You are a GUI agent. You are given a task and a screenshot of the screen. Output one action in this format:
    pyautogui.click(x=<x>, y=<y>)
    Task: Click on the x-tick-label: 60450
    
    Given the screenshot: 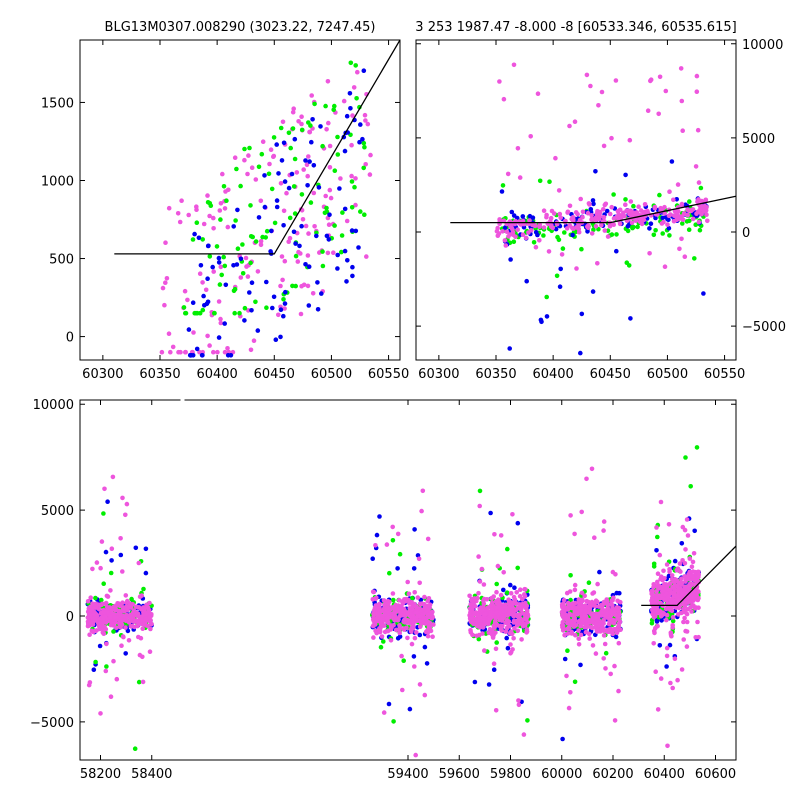 What is the action you would take?
    pyautogui.click(x=610, y=374)
    